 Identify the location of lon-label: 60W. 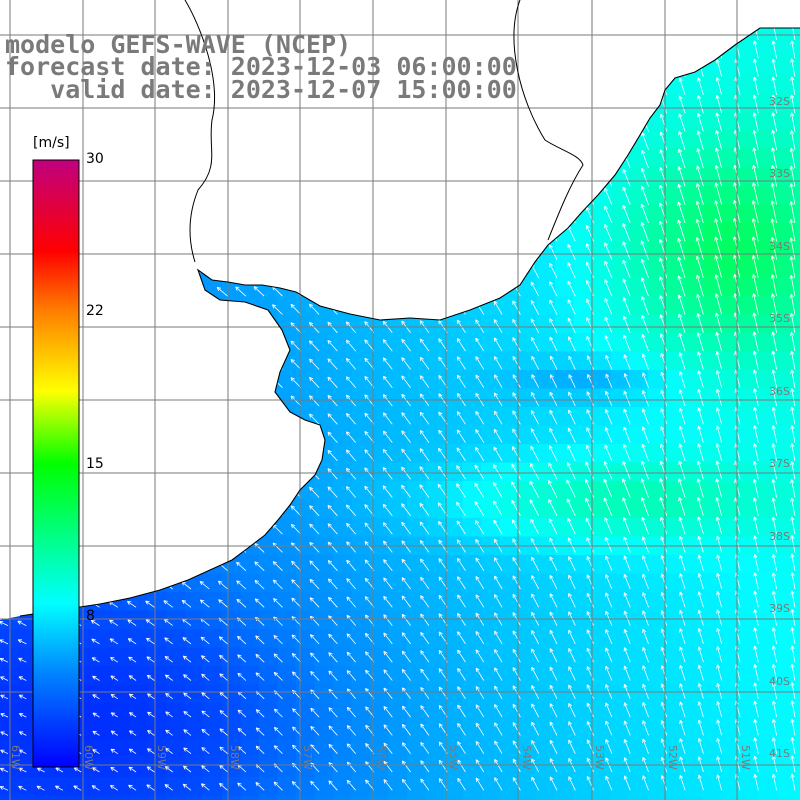
(88, 757).